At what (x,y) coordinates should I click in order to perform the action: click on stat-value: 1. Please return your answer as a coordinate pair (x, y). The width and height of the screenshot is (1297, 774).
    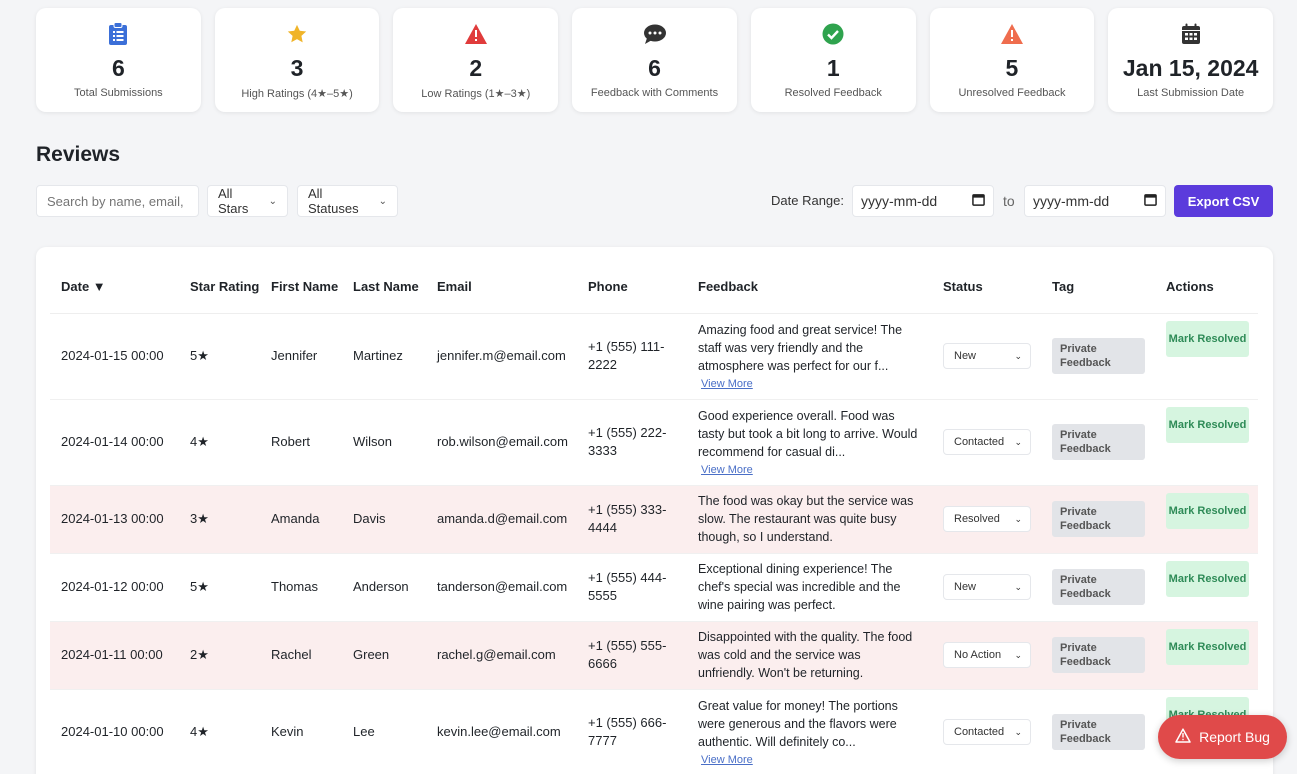
    Looking at the image, I should click on (833, 68).